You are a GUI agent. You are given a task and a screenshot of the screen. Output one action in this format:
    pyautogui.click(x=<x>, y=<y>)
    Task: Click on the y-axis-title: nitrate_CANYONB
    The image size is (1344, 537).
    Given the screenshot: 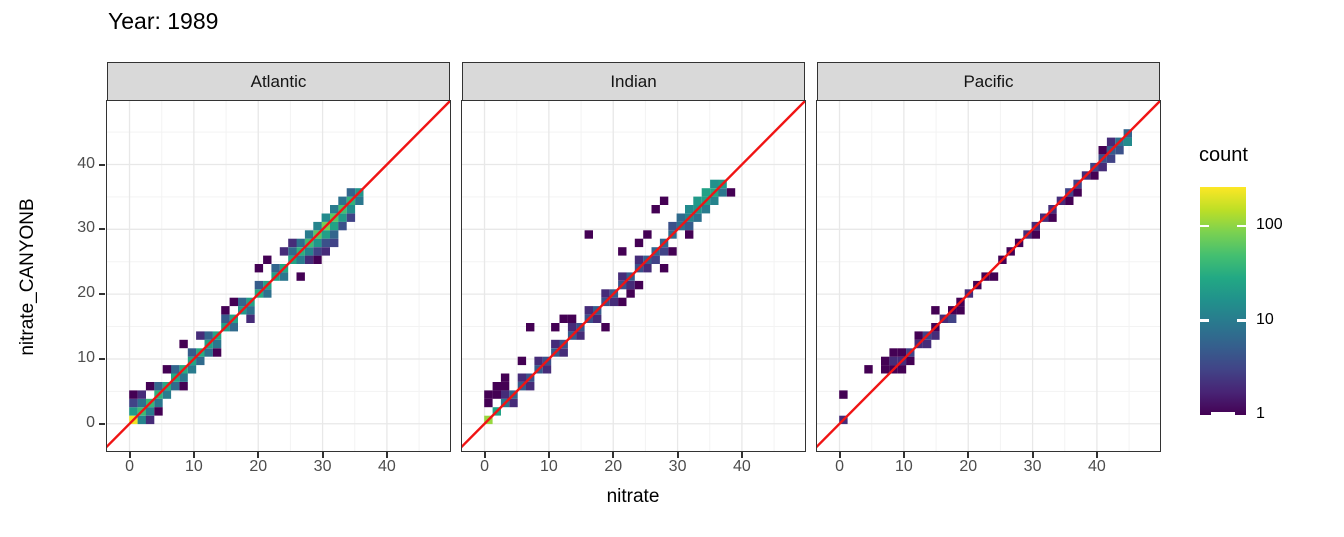 What is the action you would take?
    pyautogui.click(x=27, y=277)
    